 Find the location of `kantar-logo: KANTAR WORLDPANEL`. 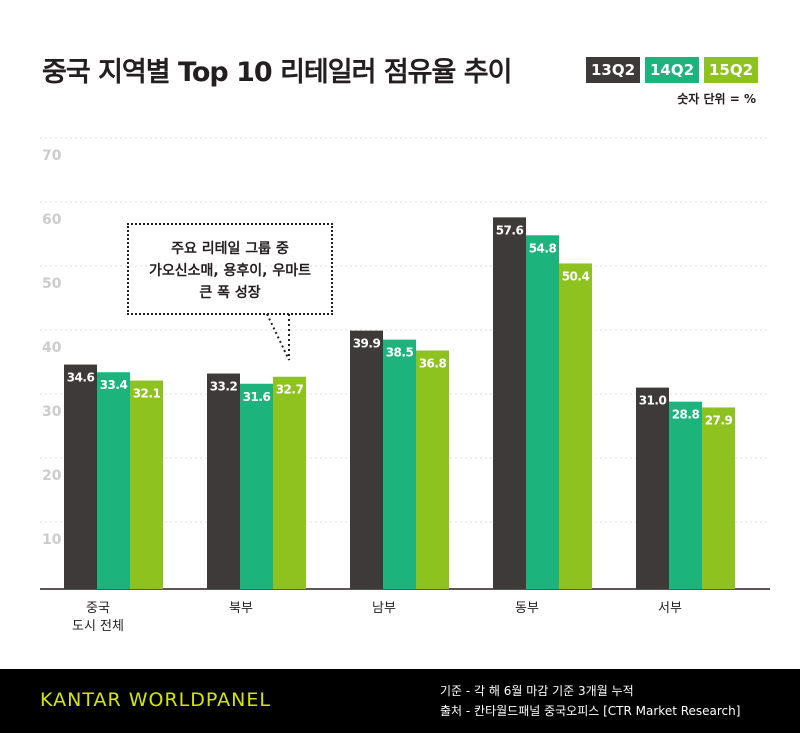

kantar-logo: KANTAR WORLDPANEL is located at coordinates (155, 700).